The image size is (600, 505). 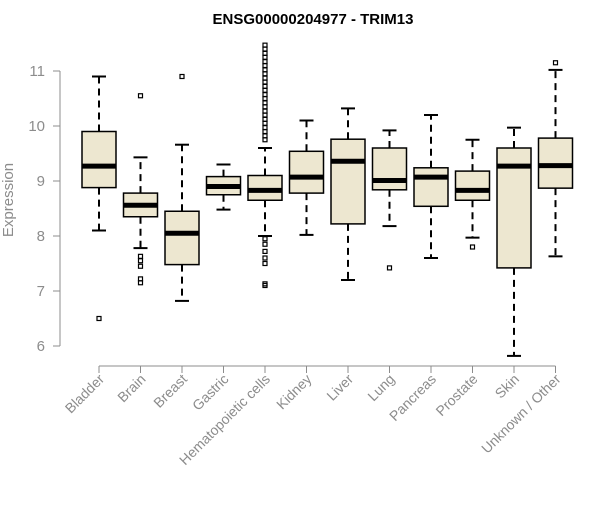 What do you see at coordinates (521, 414) in the screenshot?
I see `x-tick-label: Unknown / Other` at bounding box center [521, 414].